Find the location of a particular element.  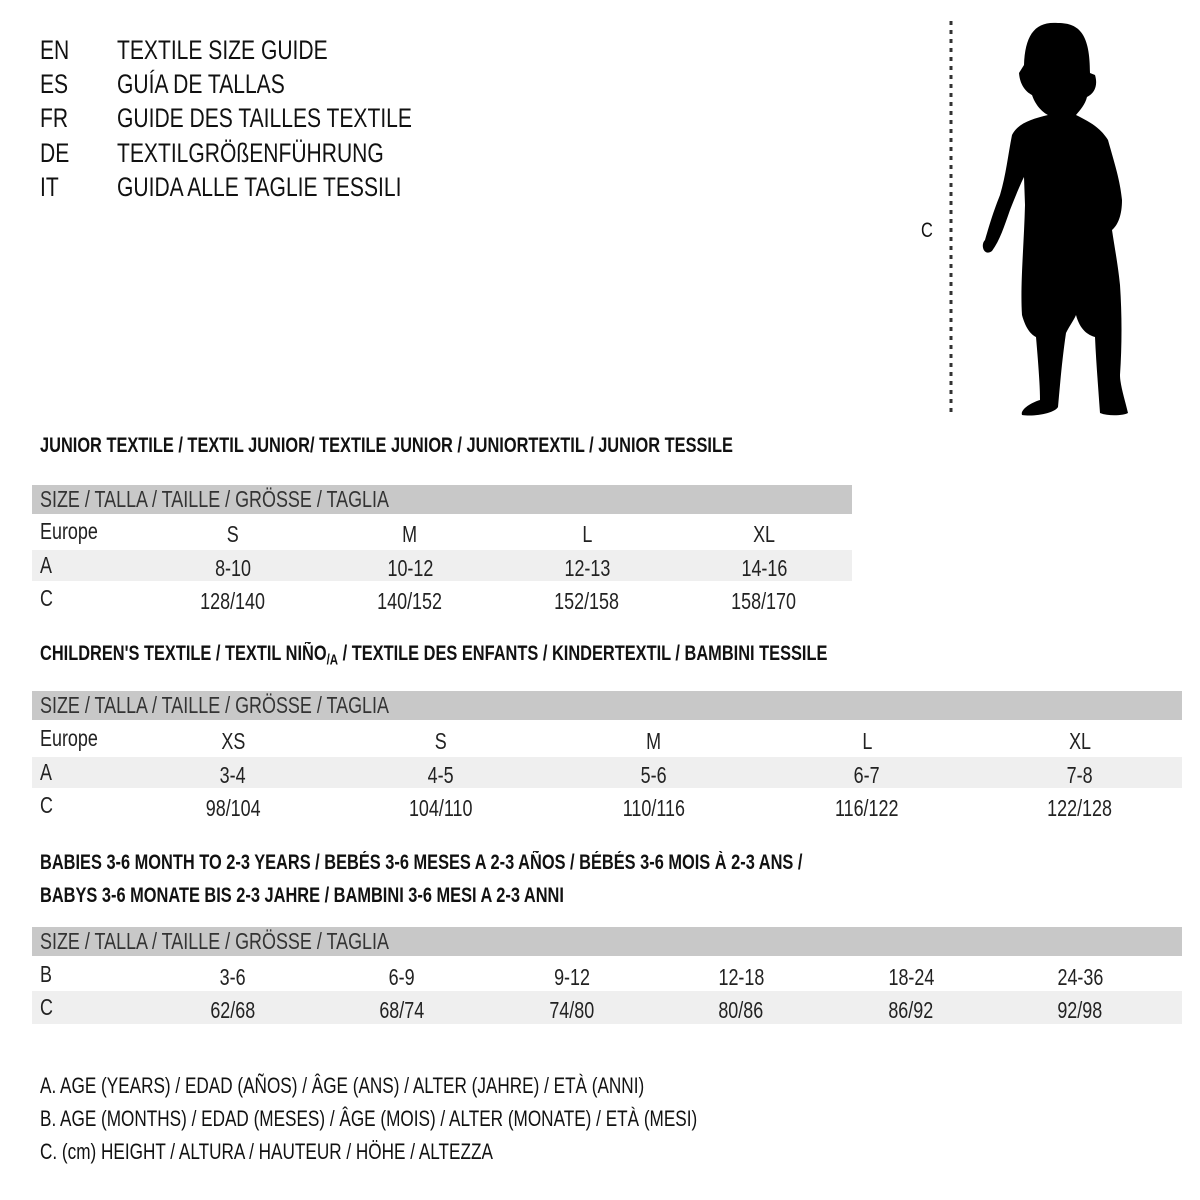

table-cell: 74/80 is located at coordinates (572, 1010).